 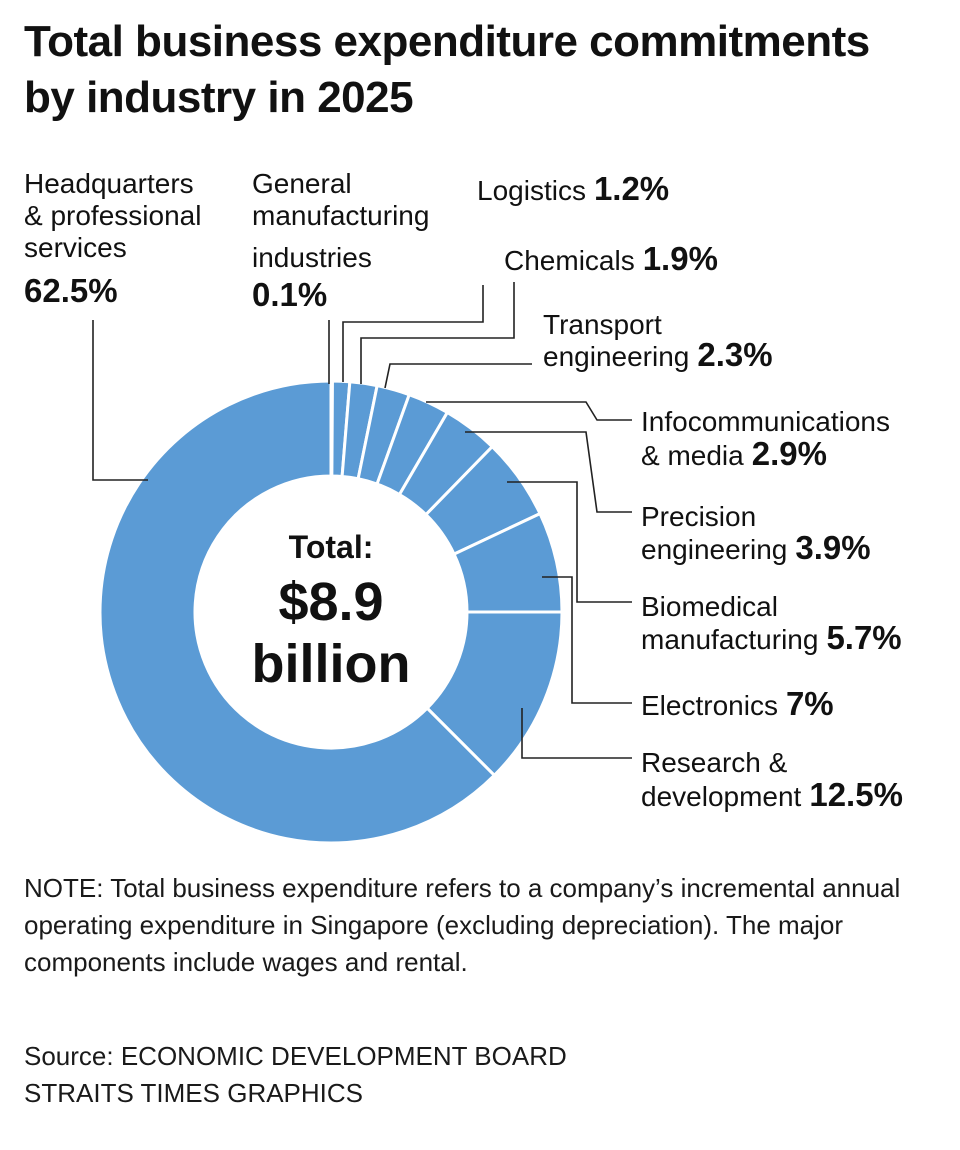 What do you see at coordinates (734, 453) in the screenshot?
I see `slice-label-infocommunications-media-line-2: & media 2.9%` at bounding box center [734, 453].